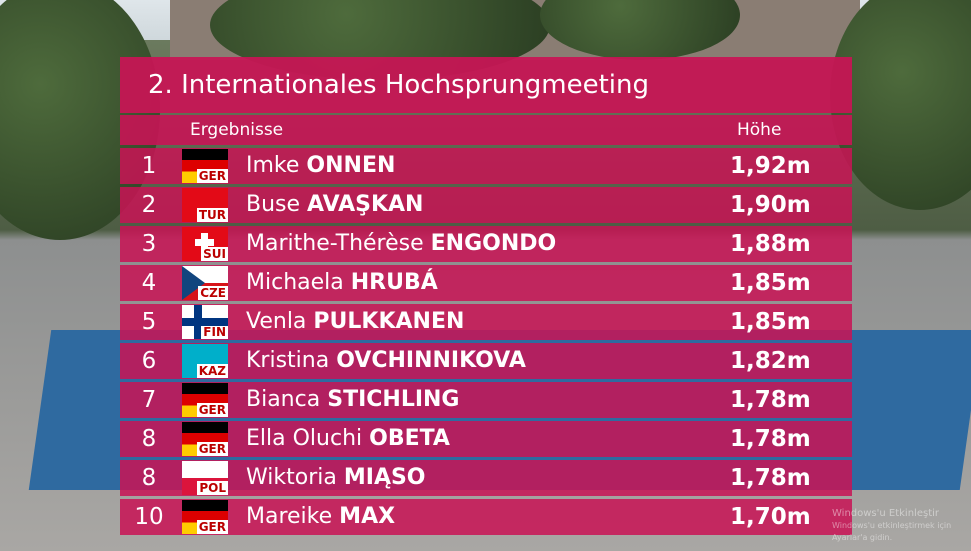  What do you see at coordinates (205, 283) in the screenshot?
I see `flag: CZE` at bounding box center [205, 283].